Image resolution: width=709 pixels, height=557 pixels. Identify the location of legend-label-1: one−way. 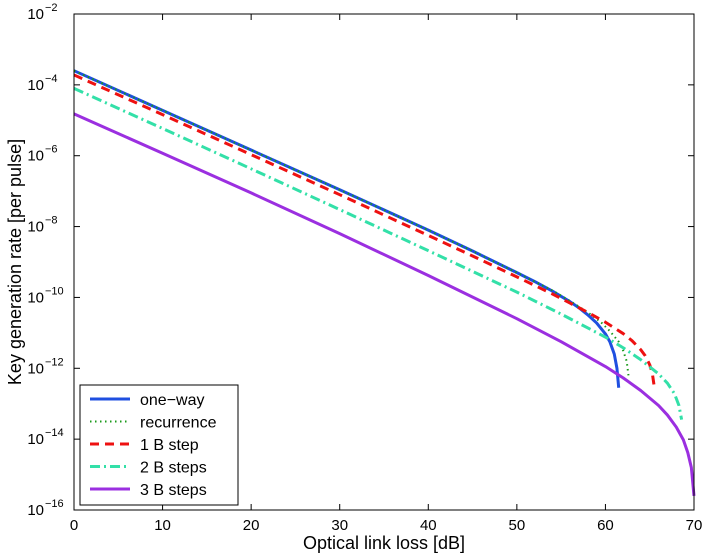
(172, 400).